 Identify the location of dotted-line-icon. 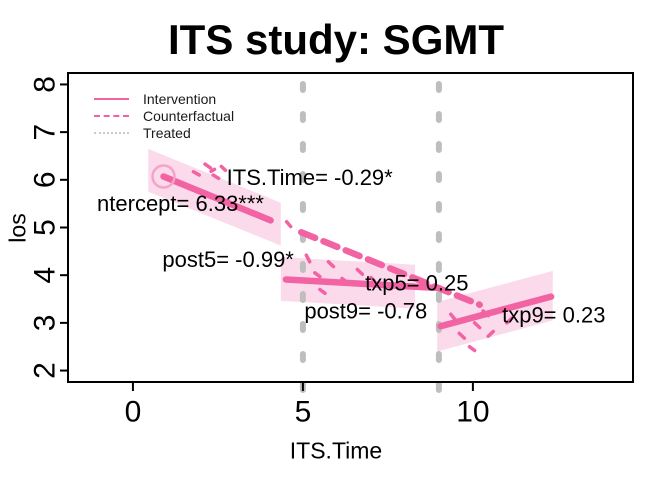
(111, 133).